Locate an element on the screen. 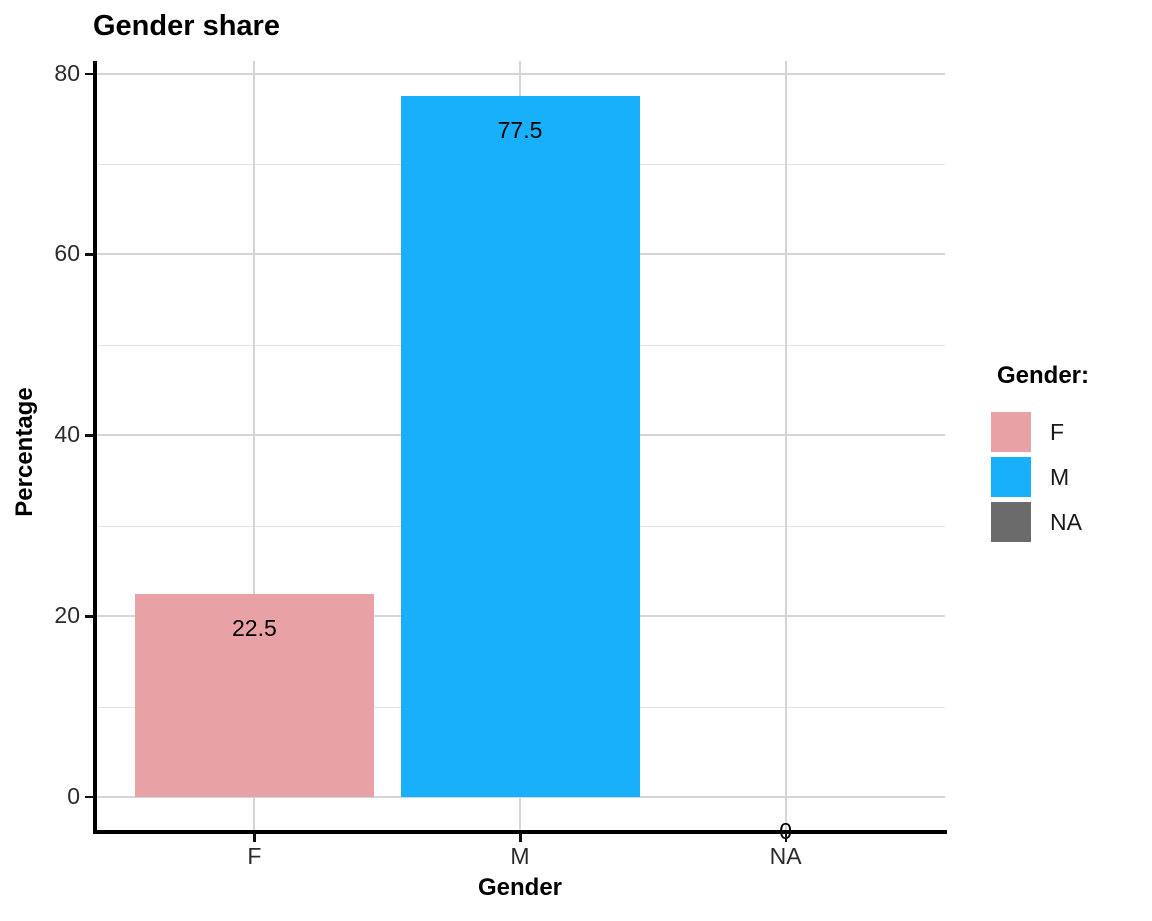 The width and height of the screenshot is (1152, 921). y-tick-label: 0 is located at coordinates (73, 795).